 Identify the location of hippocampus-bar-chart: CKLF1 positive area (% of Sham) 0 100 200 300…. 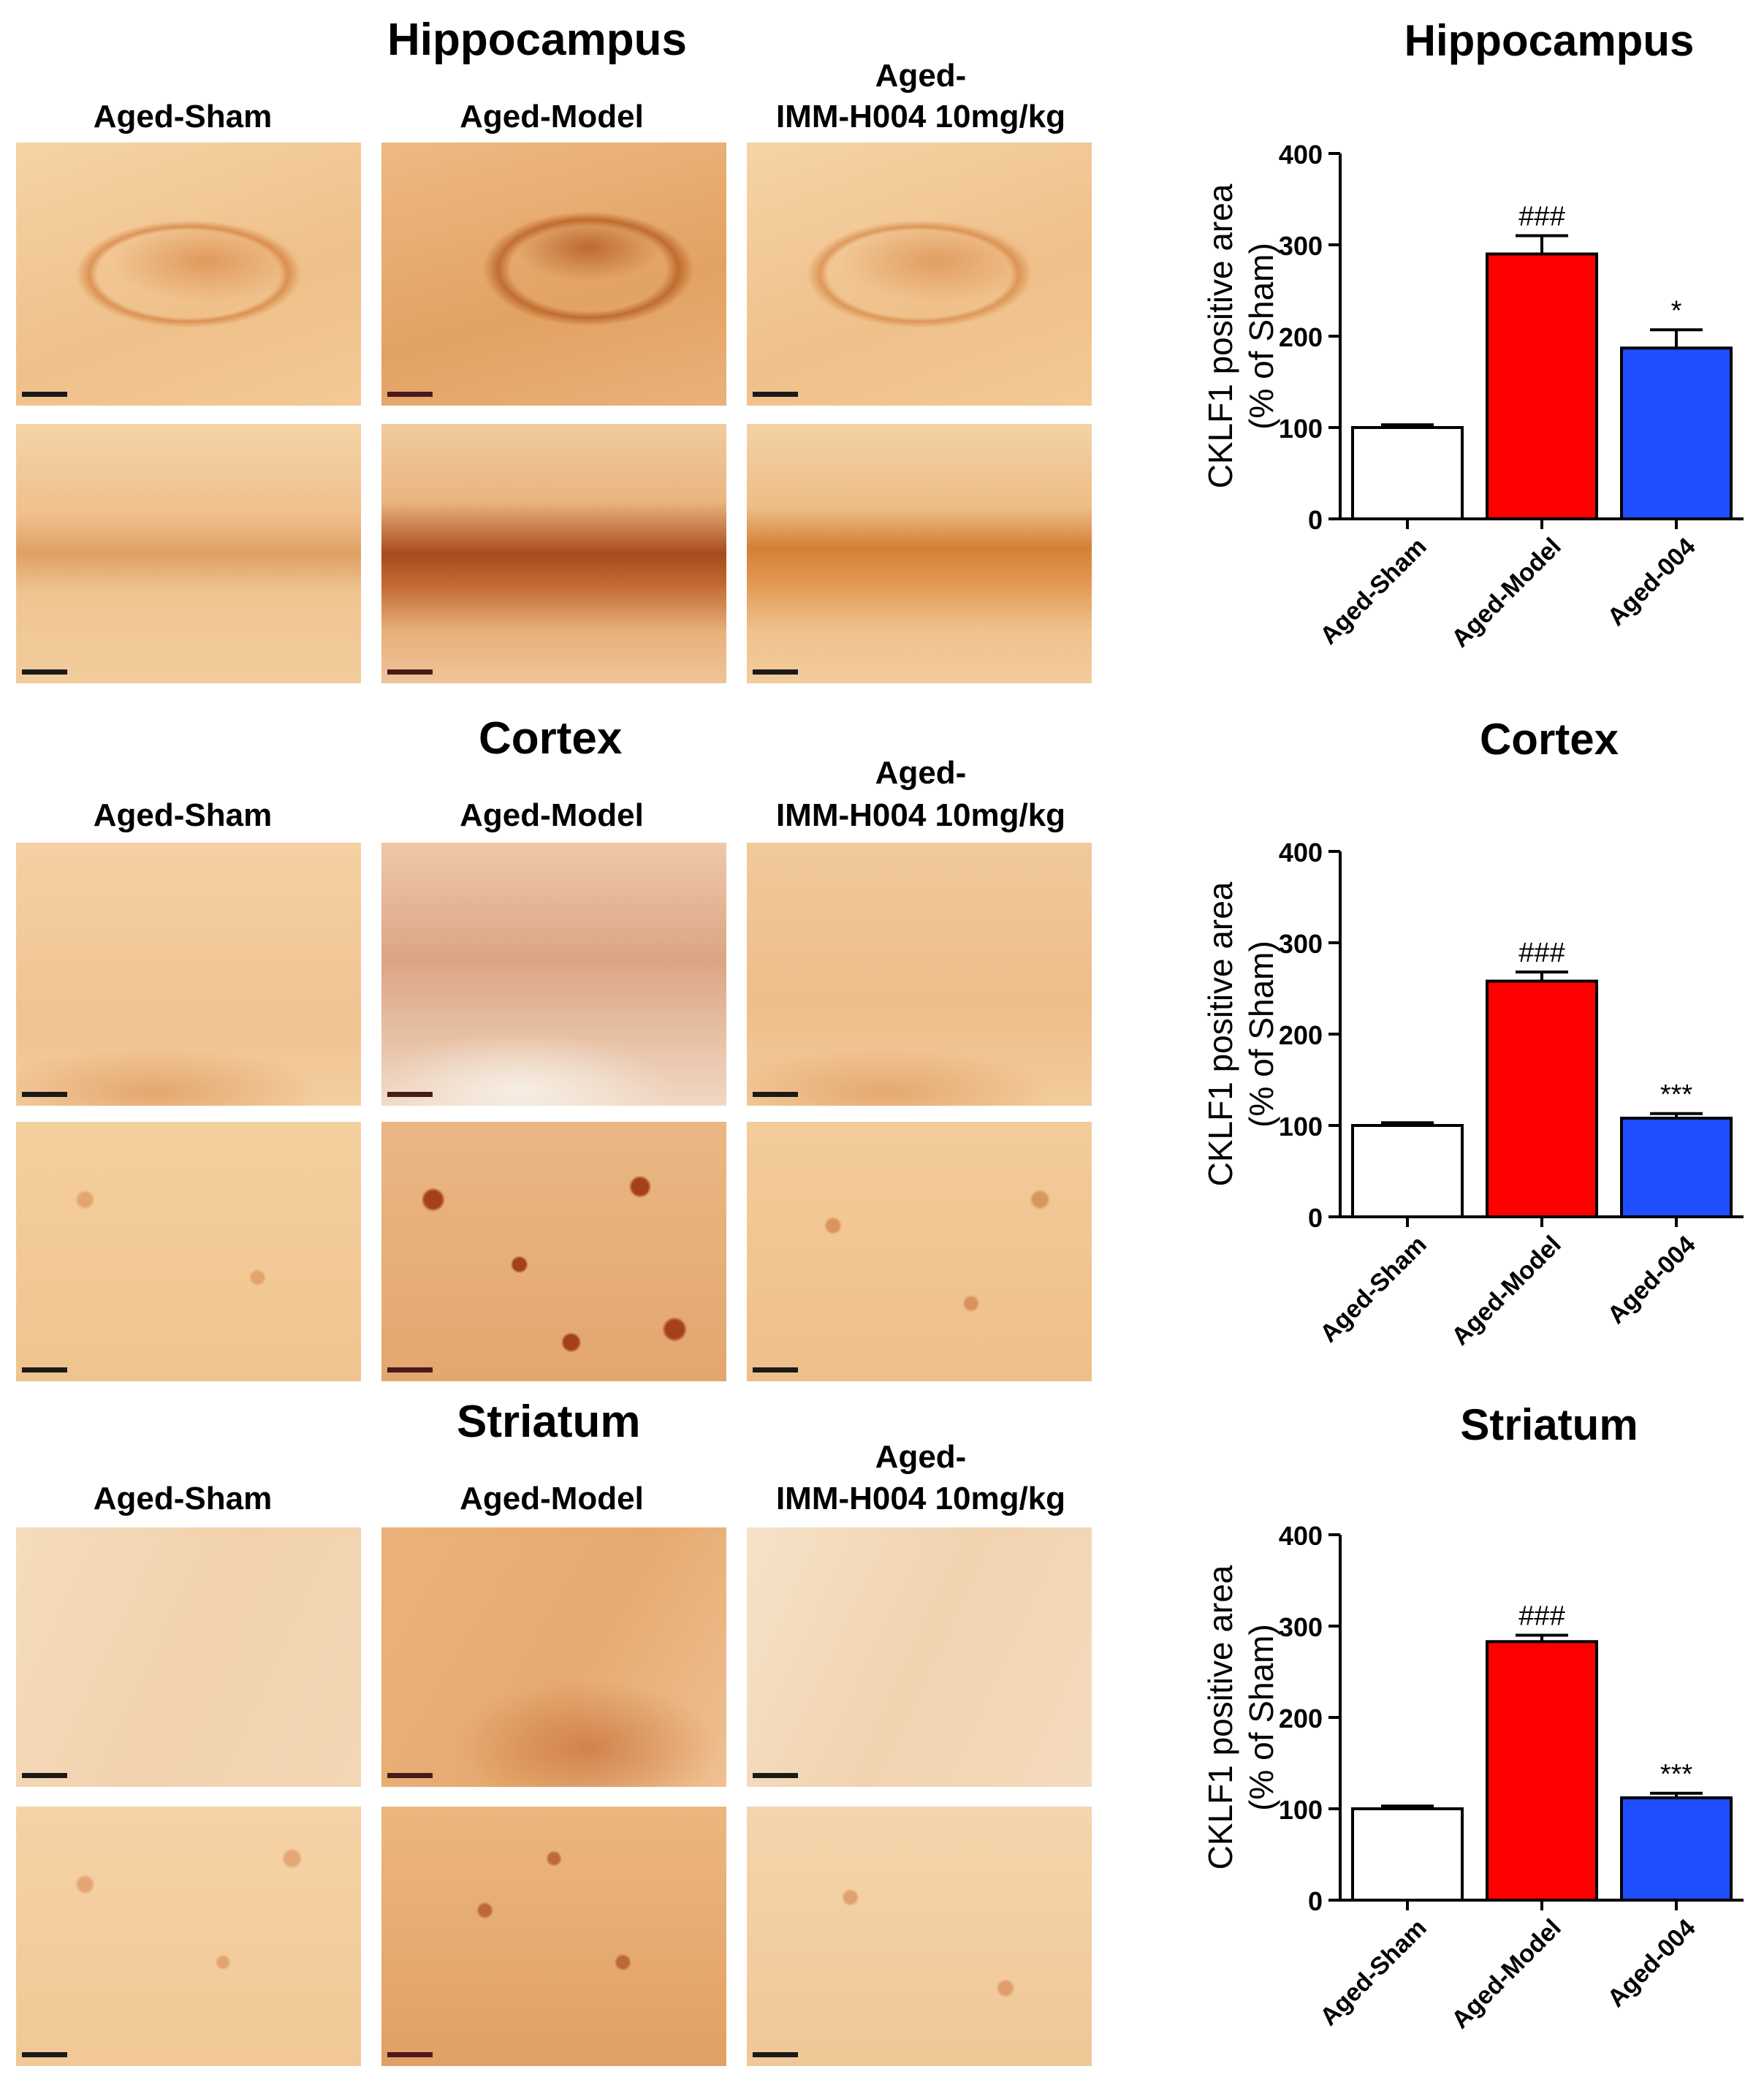
(1472, 396).